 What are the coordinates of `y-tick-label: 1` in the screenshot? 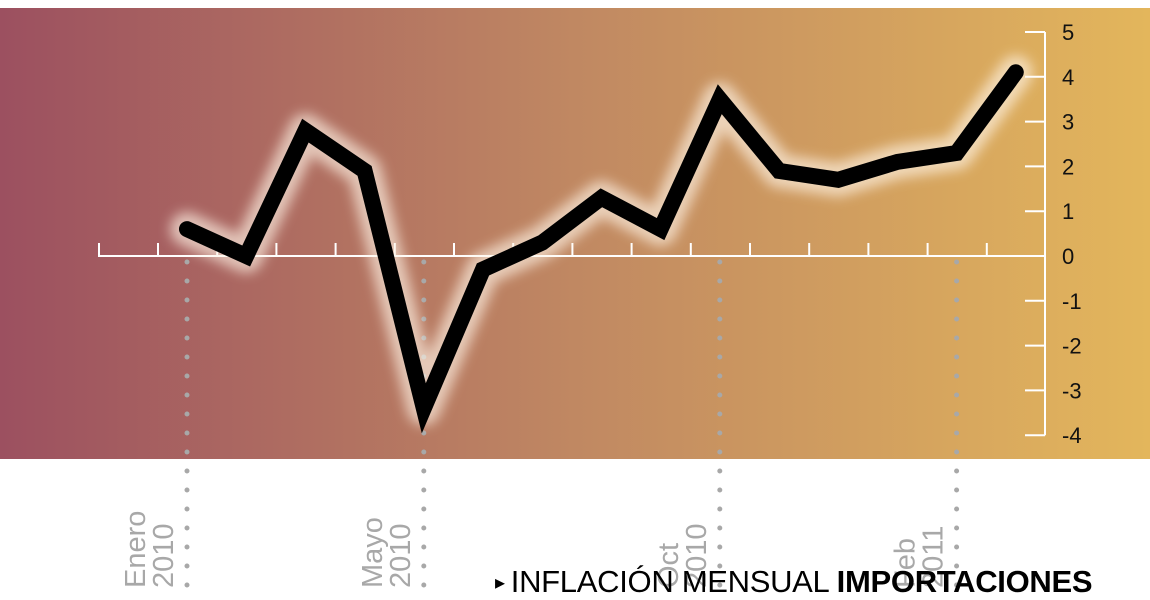 It's located at (1068, 211).